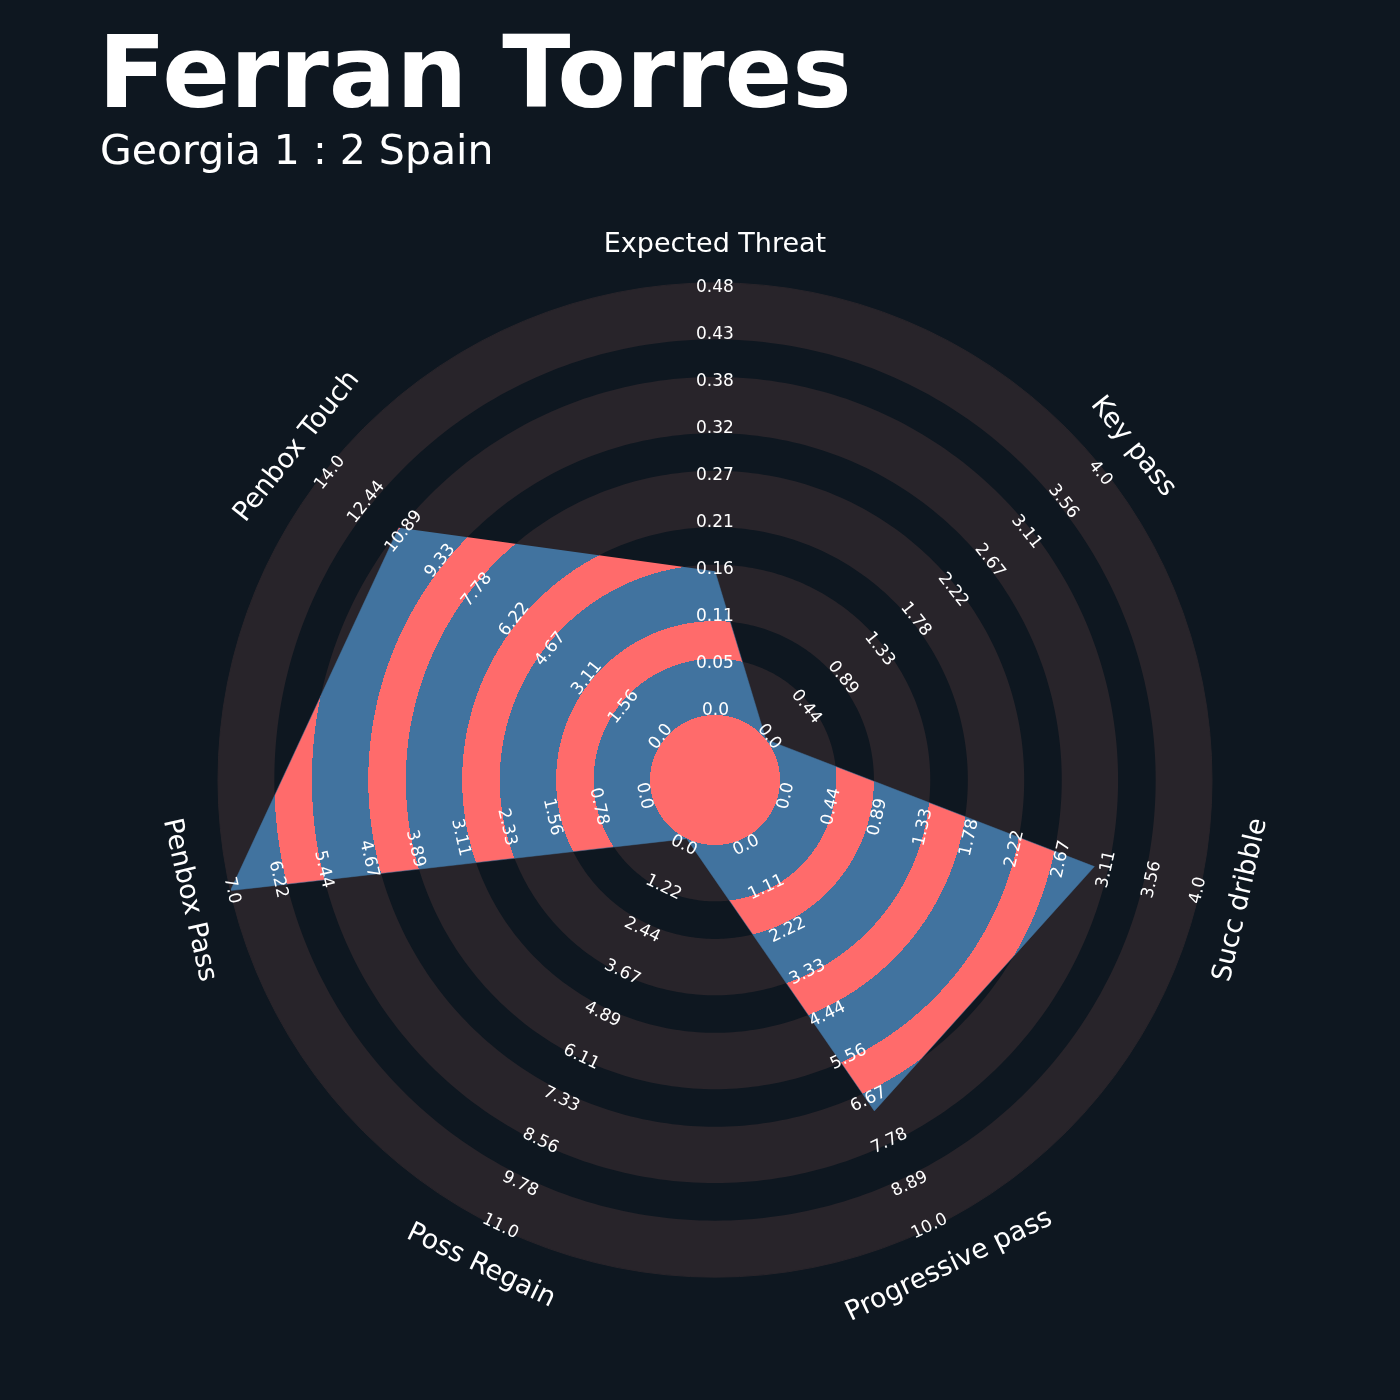 This screenshot has width=1400, height=1400. What do you see at coordinates (370, 859) in the screenshot?
I see `text: 4.67` at bounding box center [370, 859].